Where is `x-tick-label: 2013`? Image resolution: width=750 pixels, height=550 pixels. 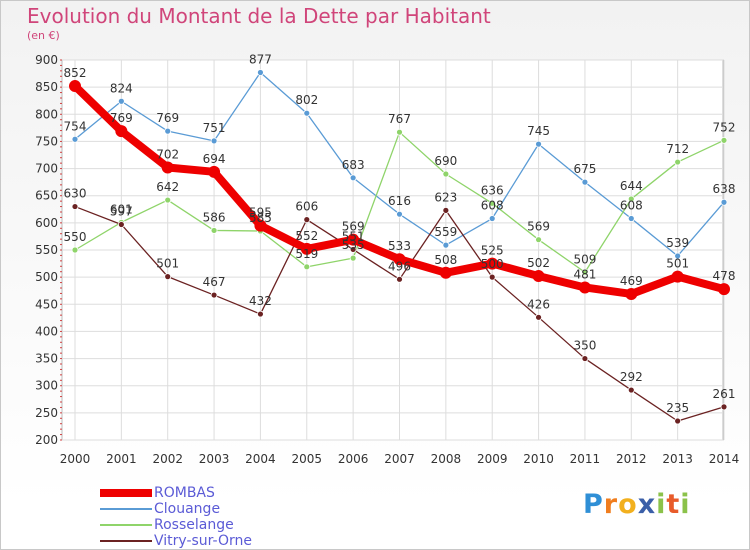 x-tick-label: 2013 is located at coordinates (677, 459).